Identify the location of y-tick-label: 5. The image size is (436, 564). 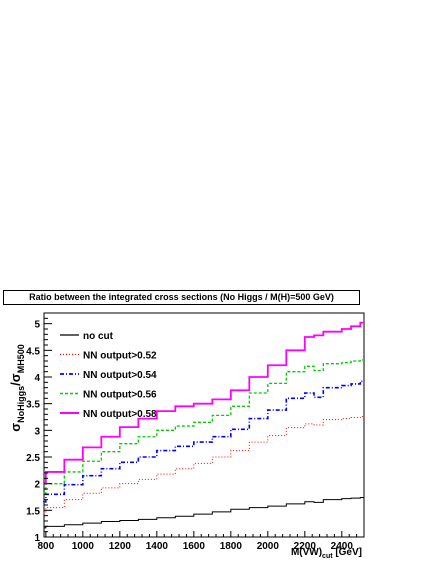
(37, 325).